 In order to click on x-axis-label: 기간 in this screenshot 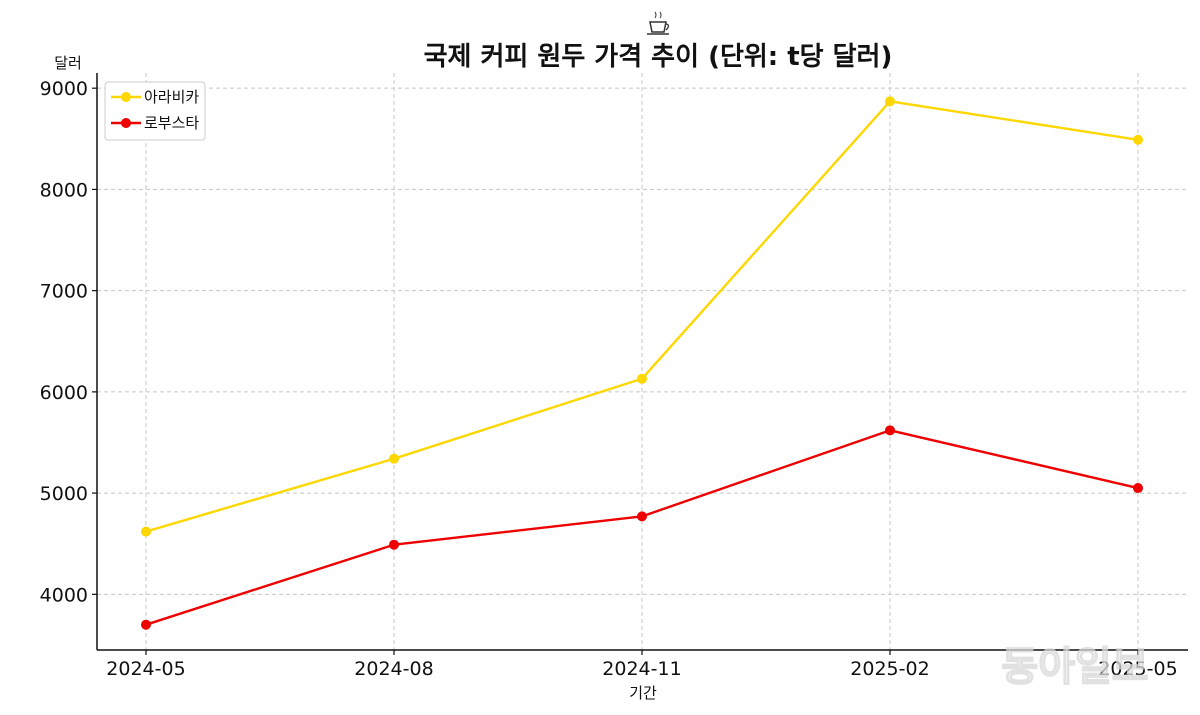, I will do `click(643, 693)`.